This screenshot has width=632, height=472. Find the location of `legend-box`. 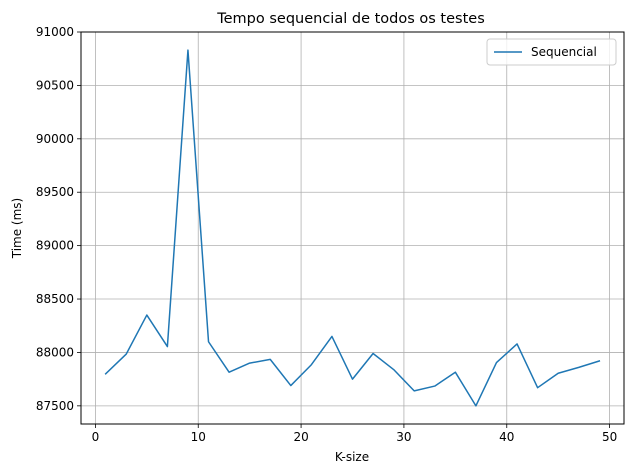

legend-box is located at coordinates (551, 52).